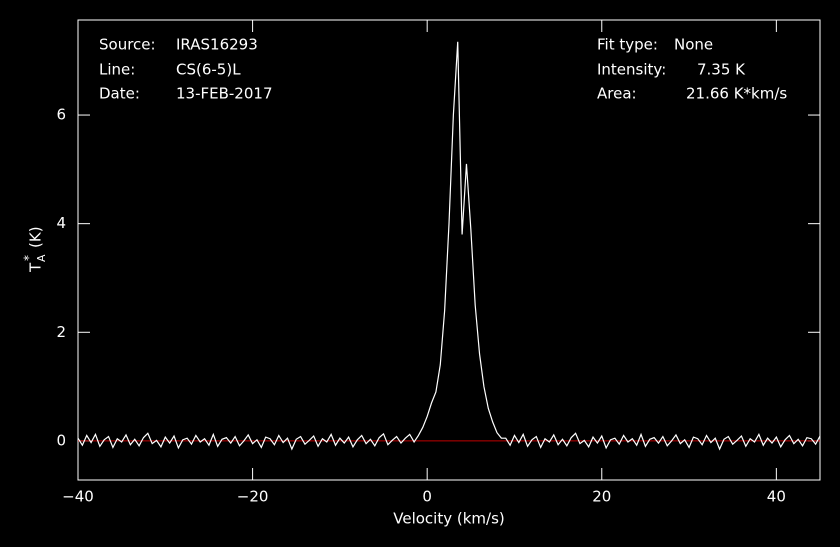 Image resolution: width=840 pixels, height=547 pixels. Describe the element at coordinates (693, 45) in the screenshot. I see `annotation: None` at that location.